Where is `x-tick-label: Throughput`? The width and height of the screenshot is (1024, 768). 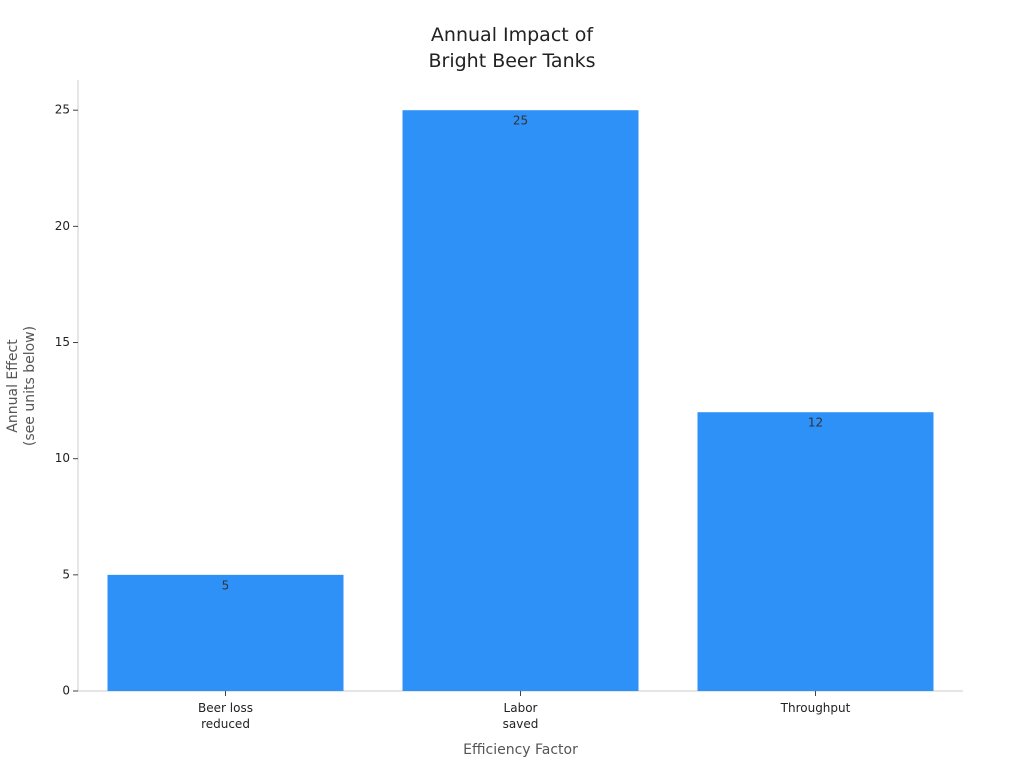 x-tick-label: Throughput is located at coordinates (815, 708).